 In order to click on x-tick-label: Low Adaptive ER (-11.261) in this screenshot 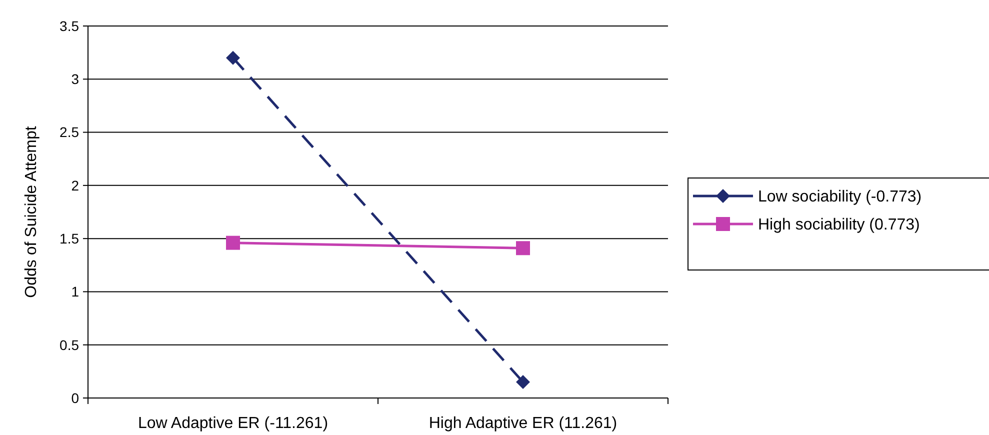, I will do `click(233, 423)`.